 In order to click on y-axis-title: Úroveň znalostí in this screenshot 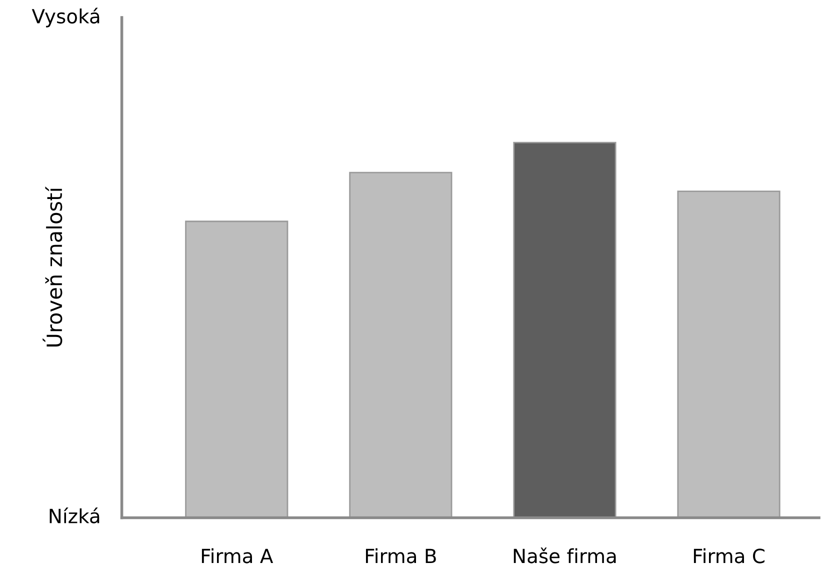, I will do `click(52, 266)`.